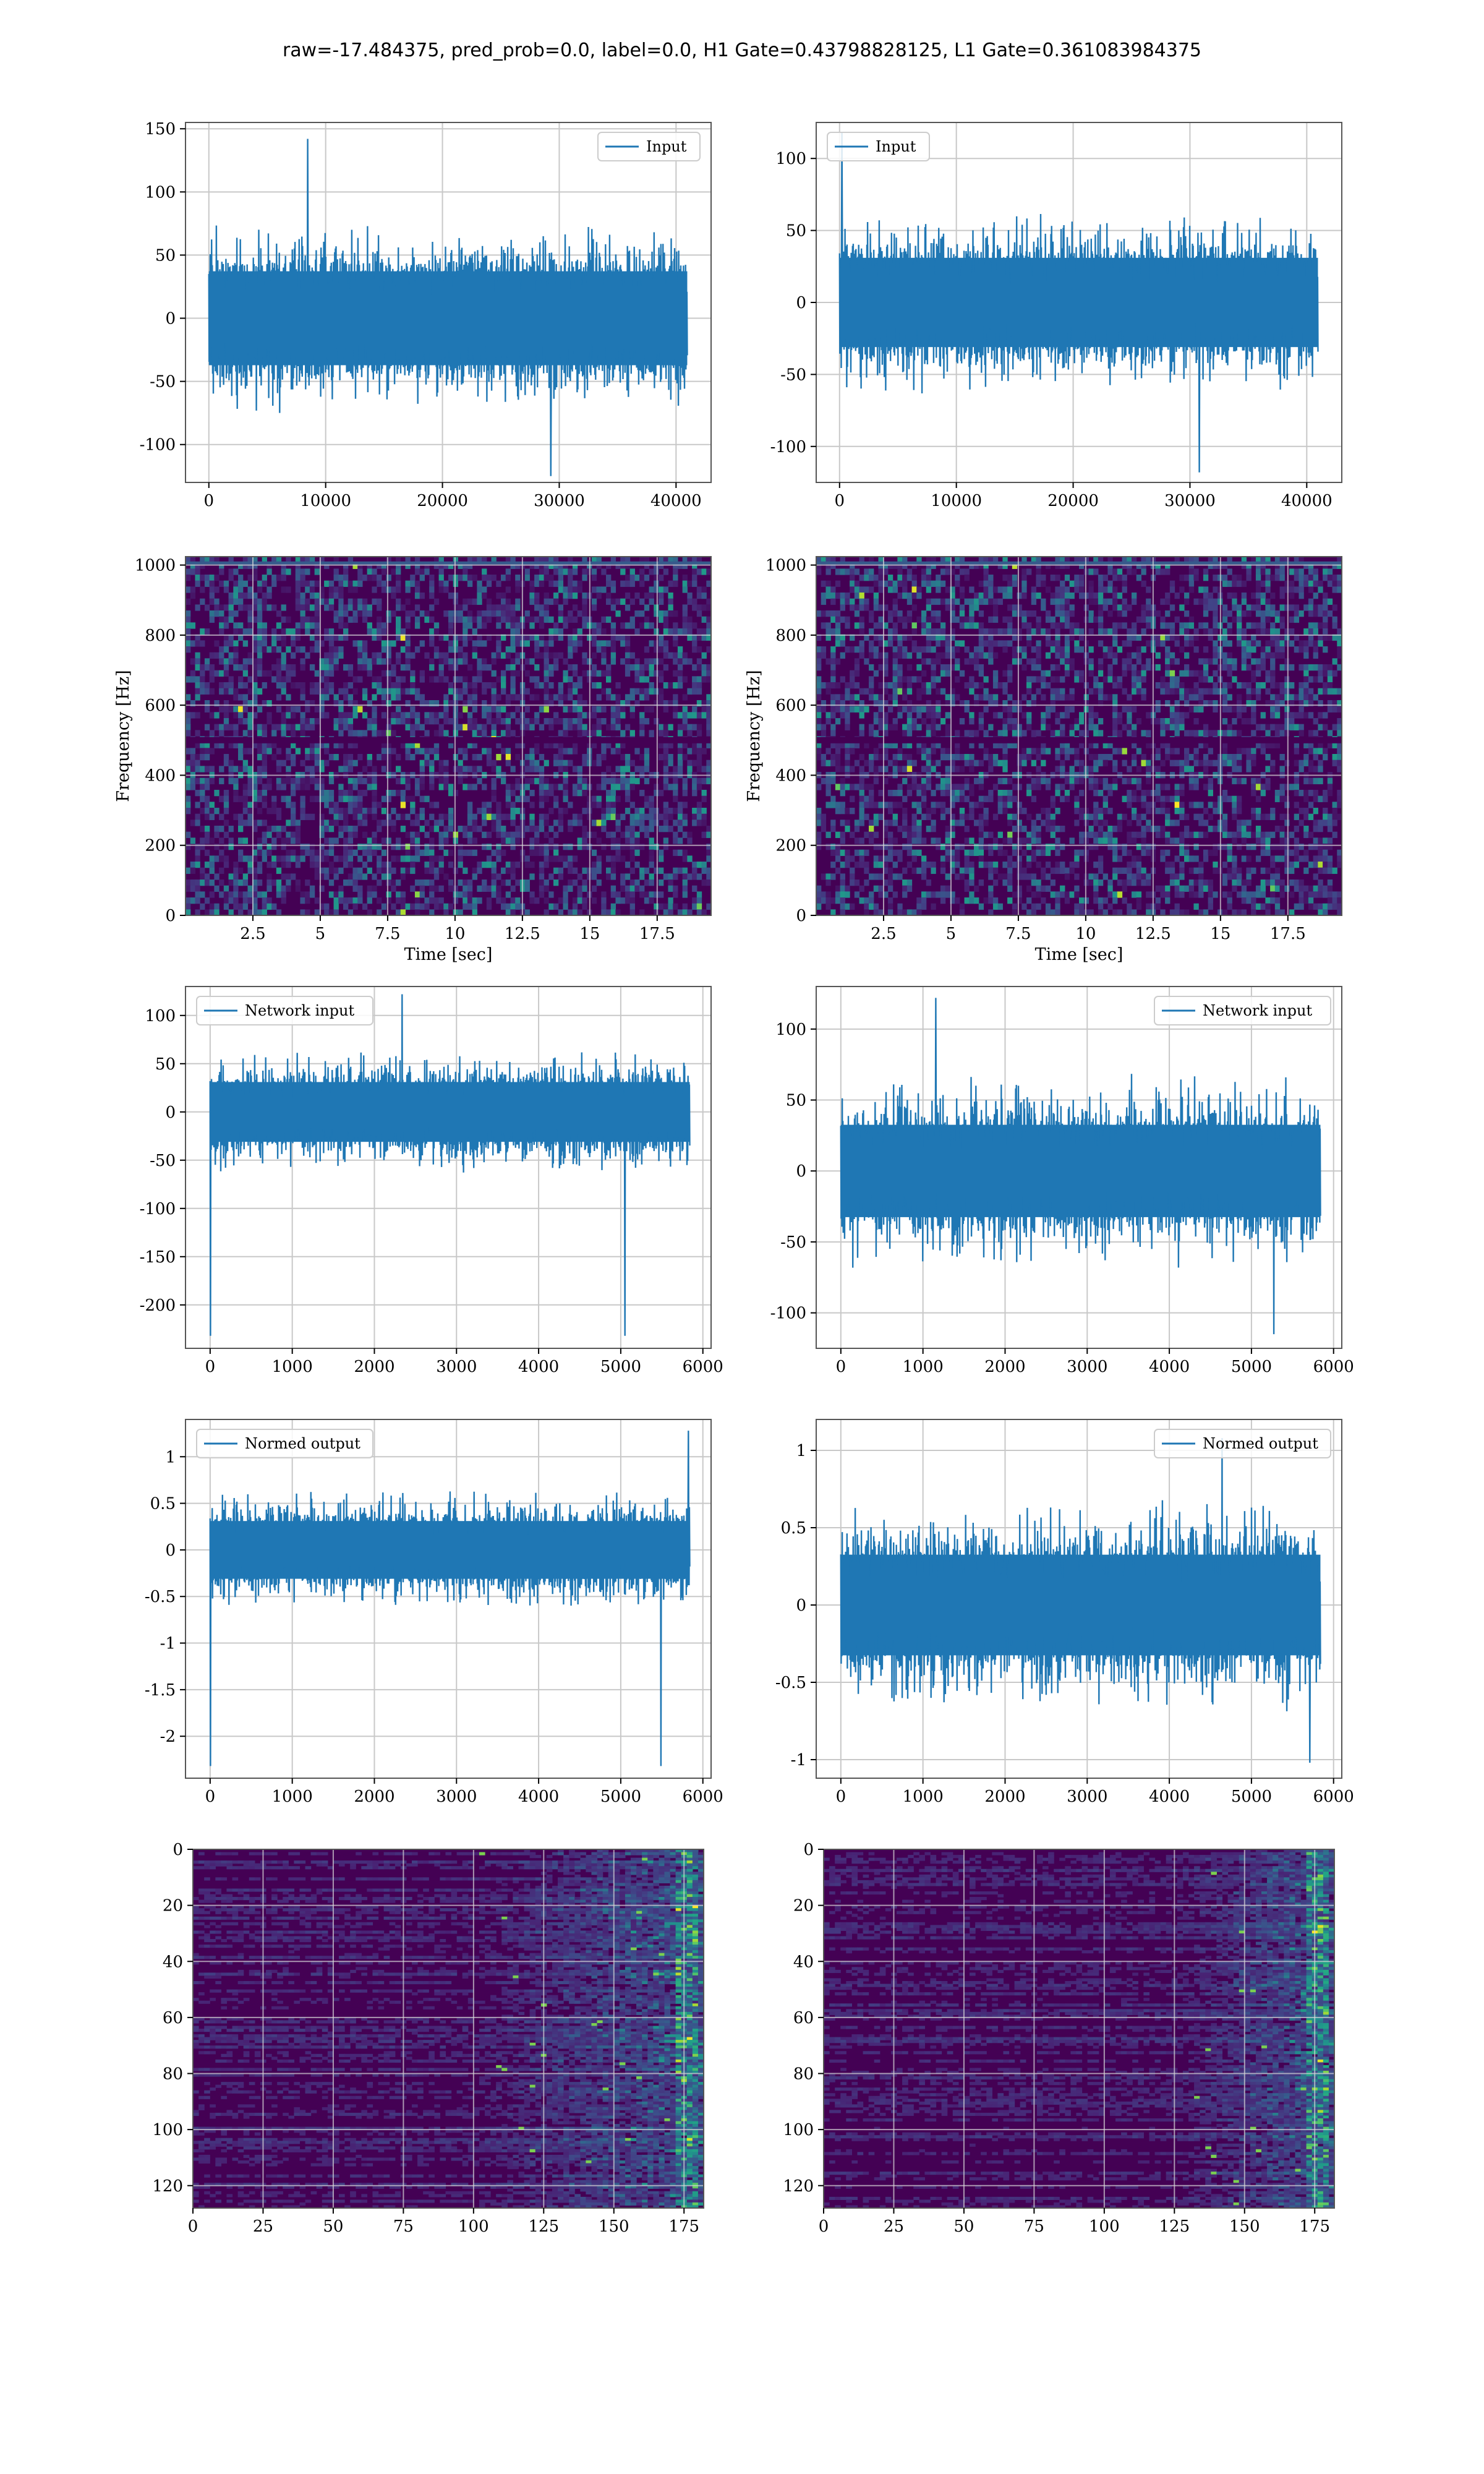 The image size is (1484, 2474). What do you see at coordinates (790, 705) in the screenshot?
I see `y-tick-label: 600` at bounding box center [790, 705].